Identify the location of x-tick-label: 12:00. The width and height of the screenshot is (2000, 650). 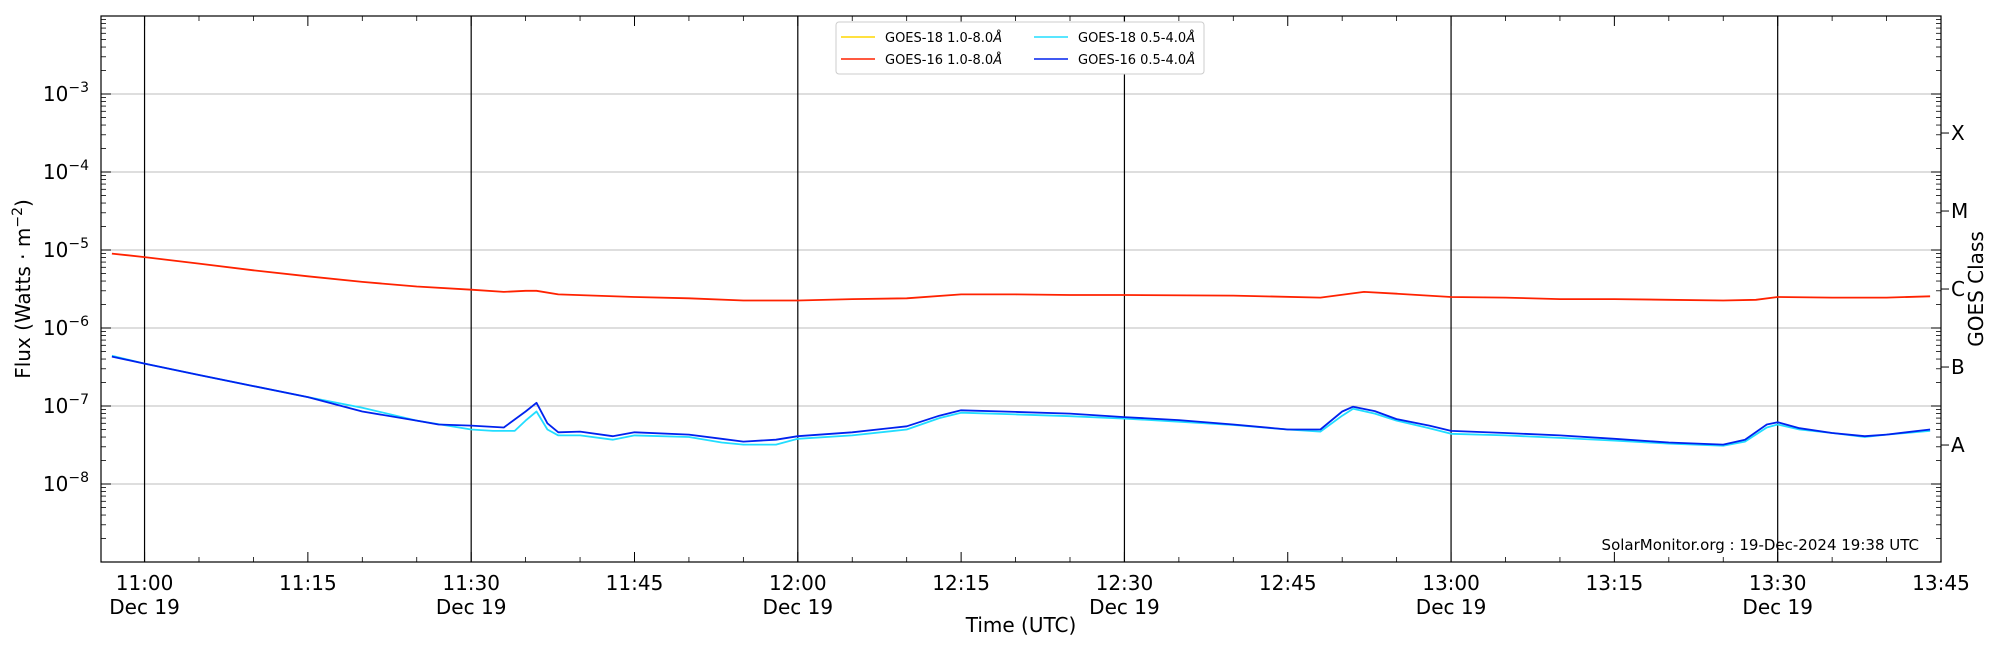
(798, 583).